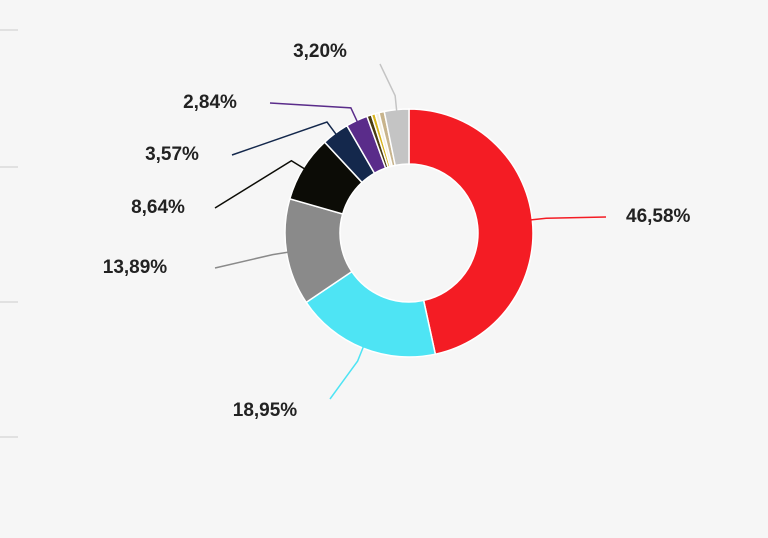  What do you see at coordinates (9, 233) in the screenshot?
I see `axis-stubs` at bounding box center [9, 233].